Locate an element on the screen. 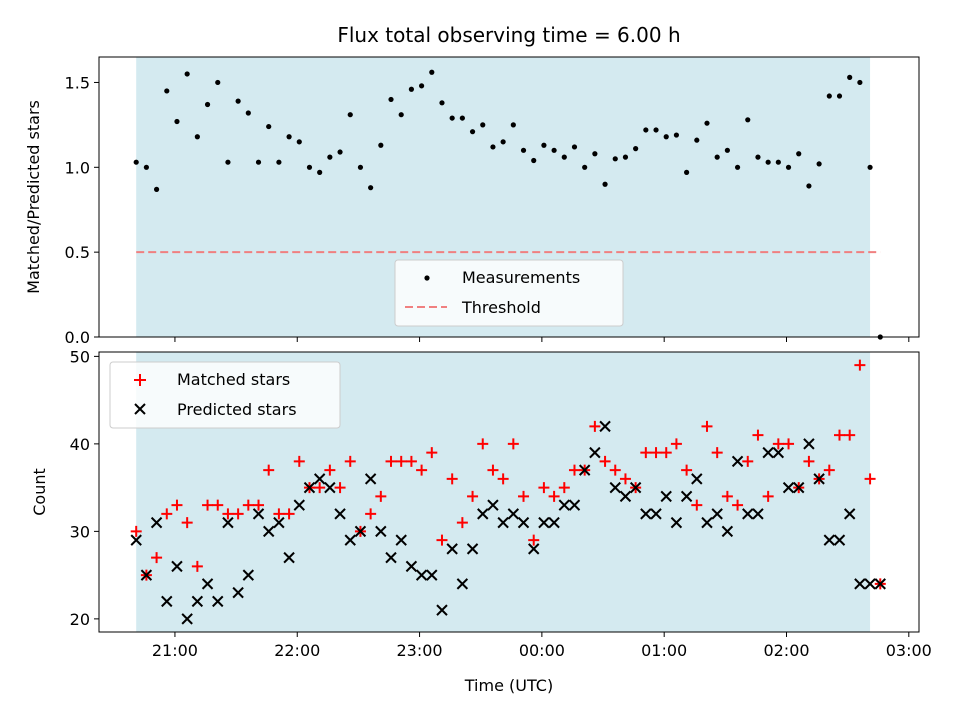 Image resolution: width=960 pixels, height=720 pixels. top-y-tick-label: 1.5 is located at coordinates (77, 82).